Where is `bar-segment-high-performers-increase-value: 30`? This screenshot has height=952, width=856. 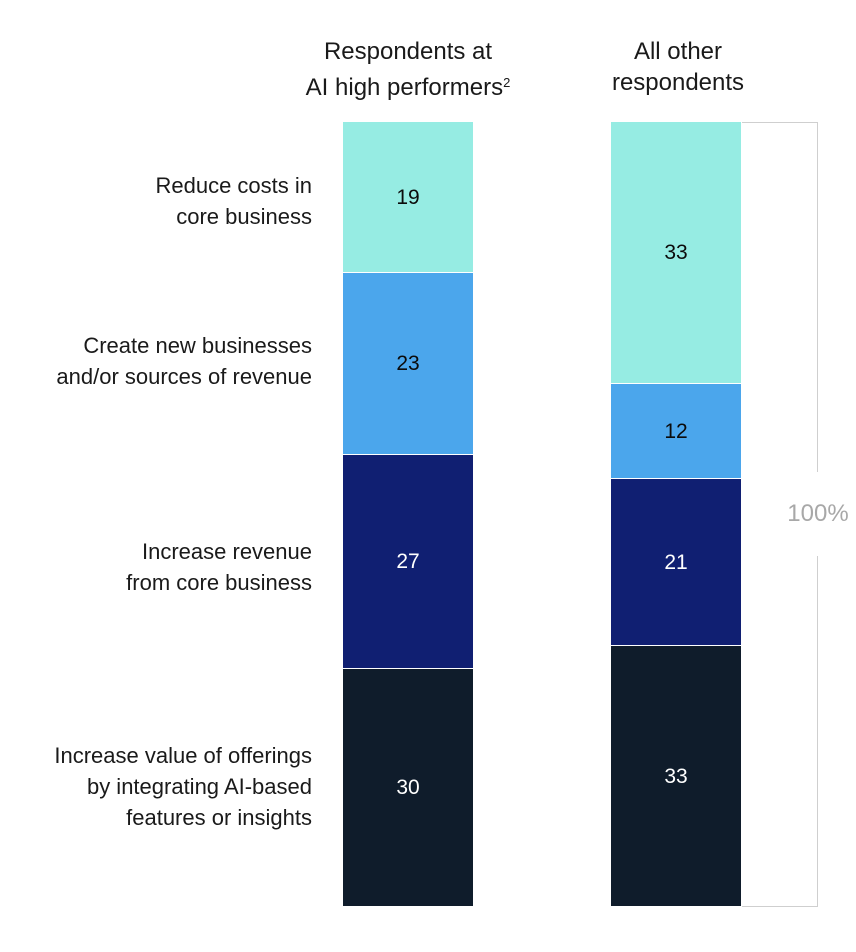
bar-segment-high-performers-increase-value: 30 is located at coordinates (408, 788).